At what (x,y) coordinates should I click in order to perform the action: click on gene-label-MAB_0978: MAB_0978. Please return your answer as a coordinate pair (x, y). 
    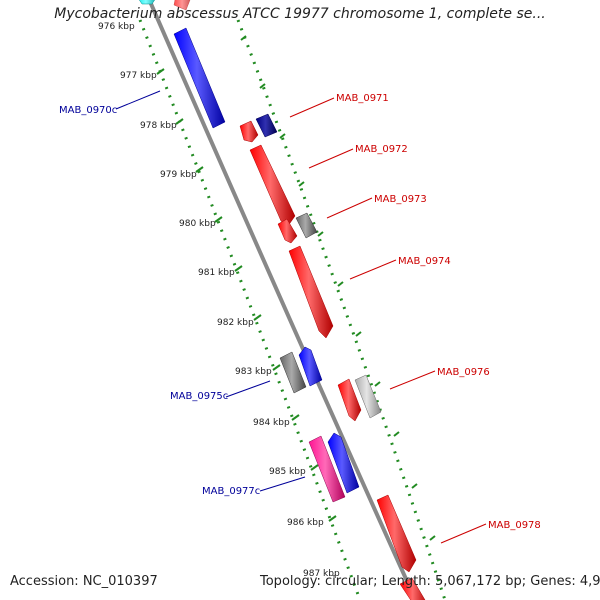
    Looking at the image, I should click on (514, 525).